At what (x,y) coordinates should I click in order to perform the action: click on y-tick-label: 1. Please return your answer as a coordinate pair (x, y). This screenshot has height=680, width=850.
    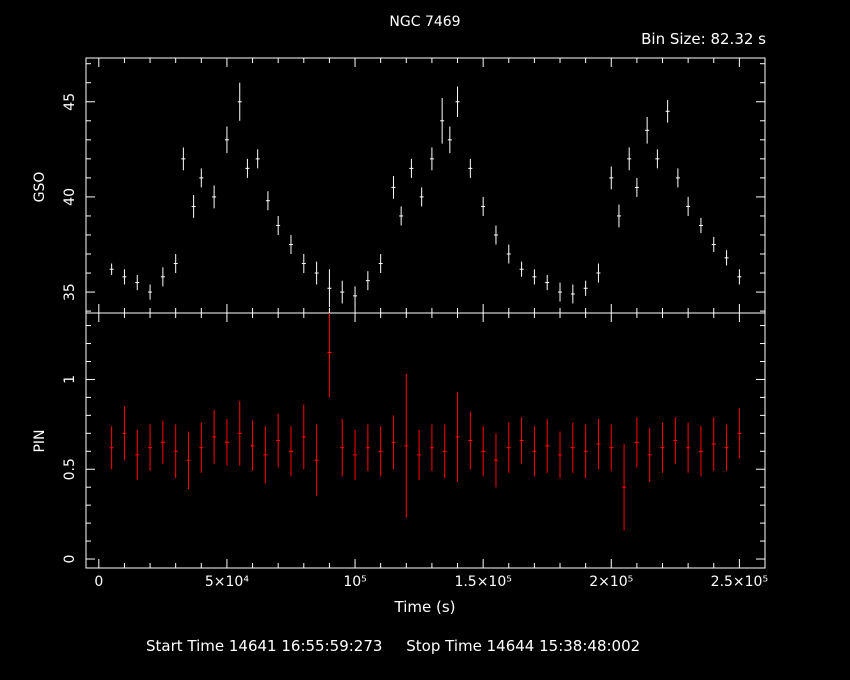
    Looking at the image, I should click on (70, 379).